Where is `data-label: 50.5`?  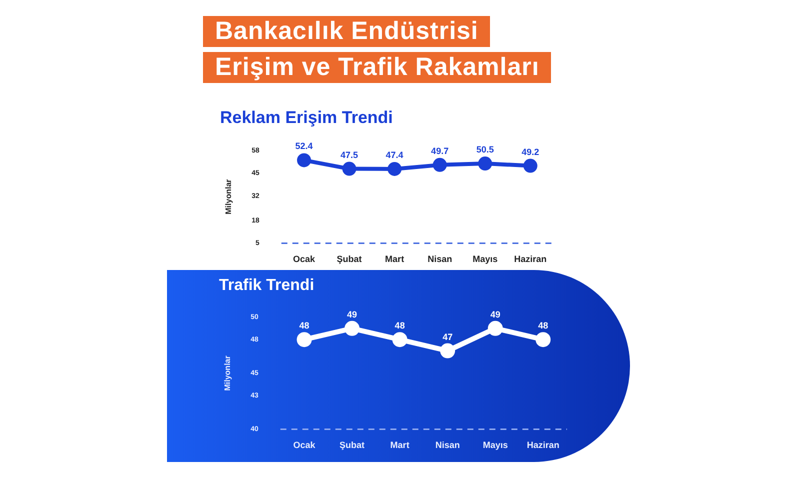
data-label: 50.5 is located at coordinates (485, 149).